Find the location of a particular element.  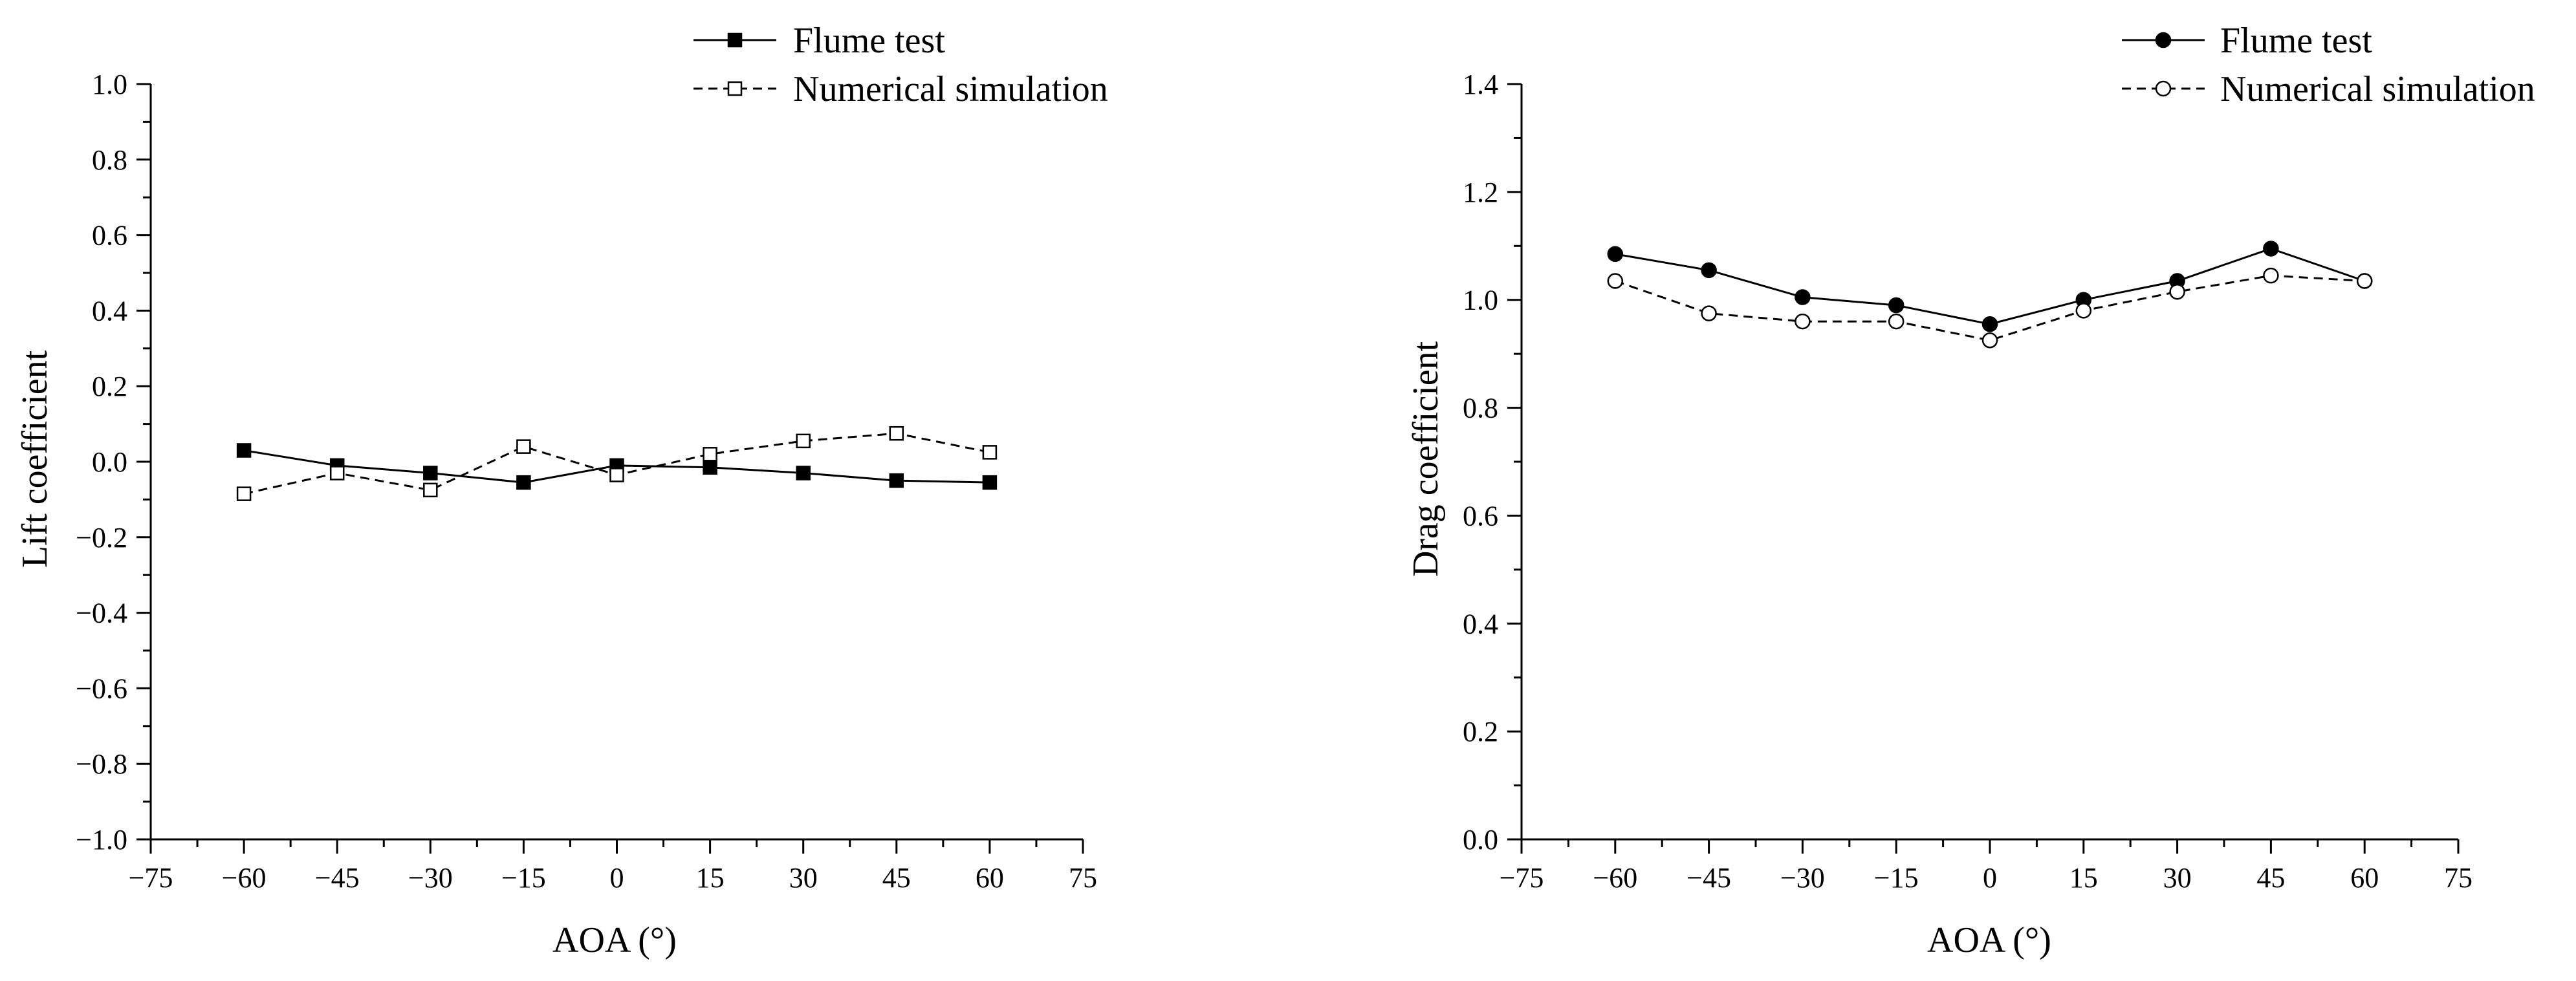

drag-x-tick-label: 15 is located at coordinates (2083, 878).